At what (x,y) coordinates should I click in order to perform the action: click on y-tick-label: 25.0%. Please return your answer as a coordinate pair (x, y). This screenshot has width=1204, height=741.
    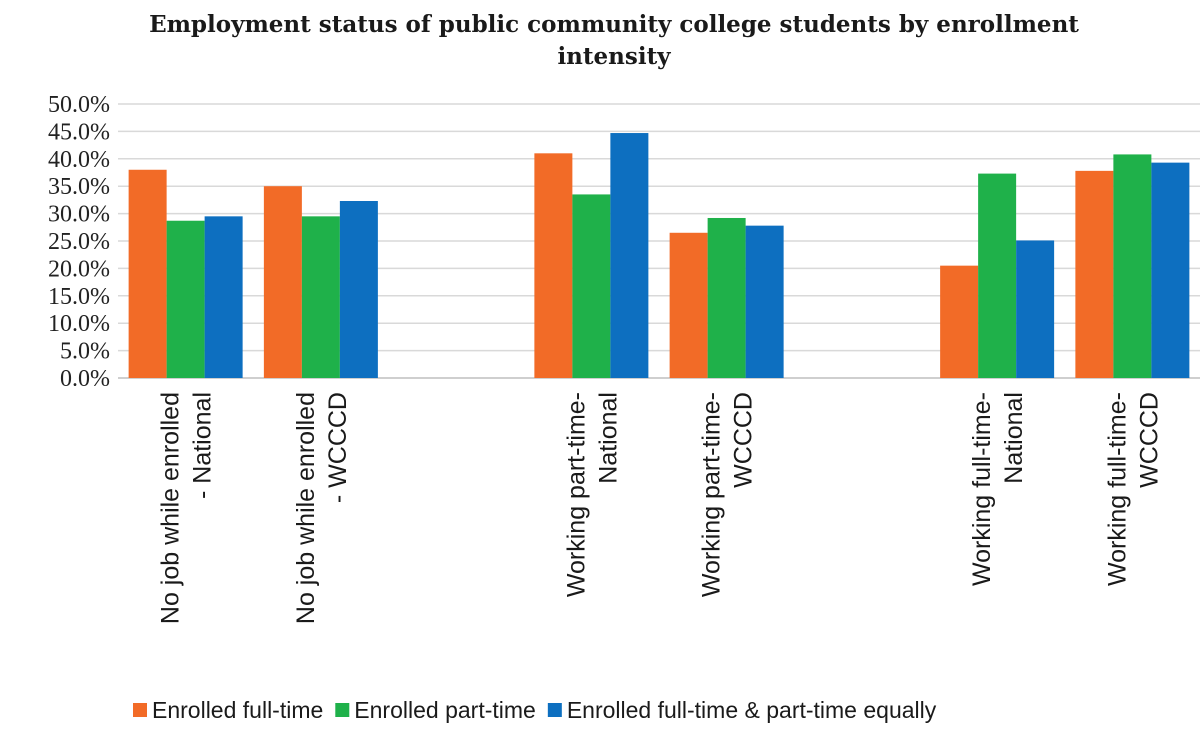
    Looking at the image, I should click on (79, 242).